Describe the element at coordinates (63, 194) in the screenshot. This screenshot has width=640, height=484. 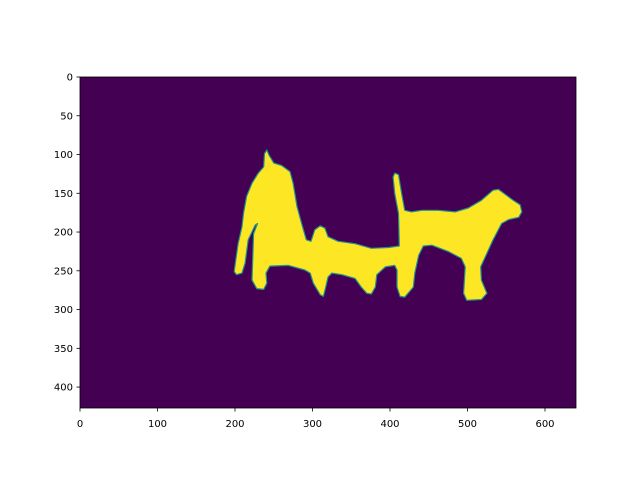
I see `y-tick-label: 150` at that location.